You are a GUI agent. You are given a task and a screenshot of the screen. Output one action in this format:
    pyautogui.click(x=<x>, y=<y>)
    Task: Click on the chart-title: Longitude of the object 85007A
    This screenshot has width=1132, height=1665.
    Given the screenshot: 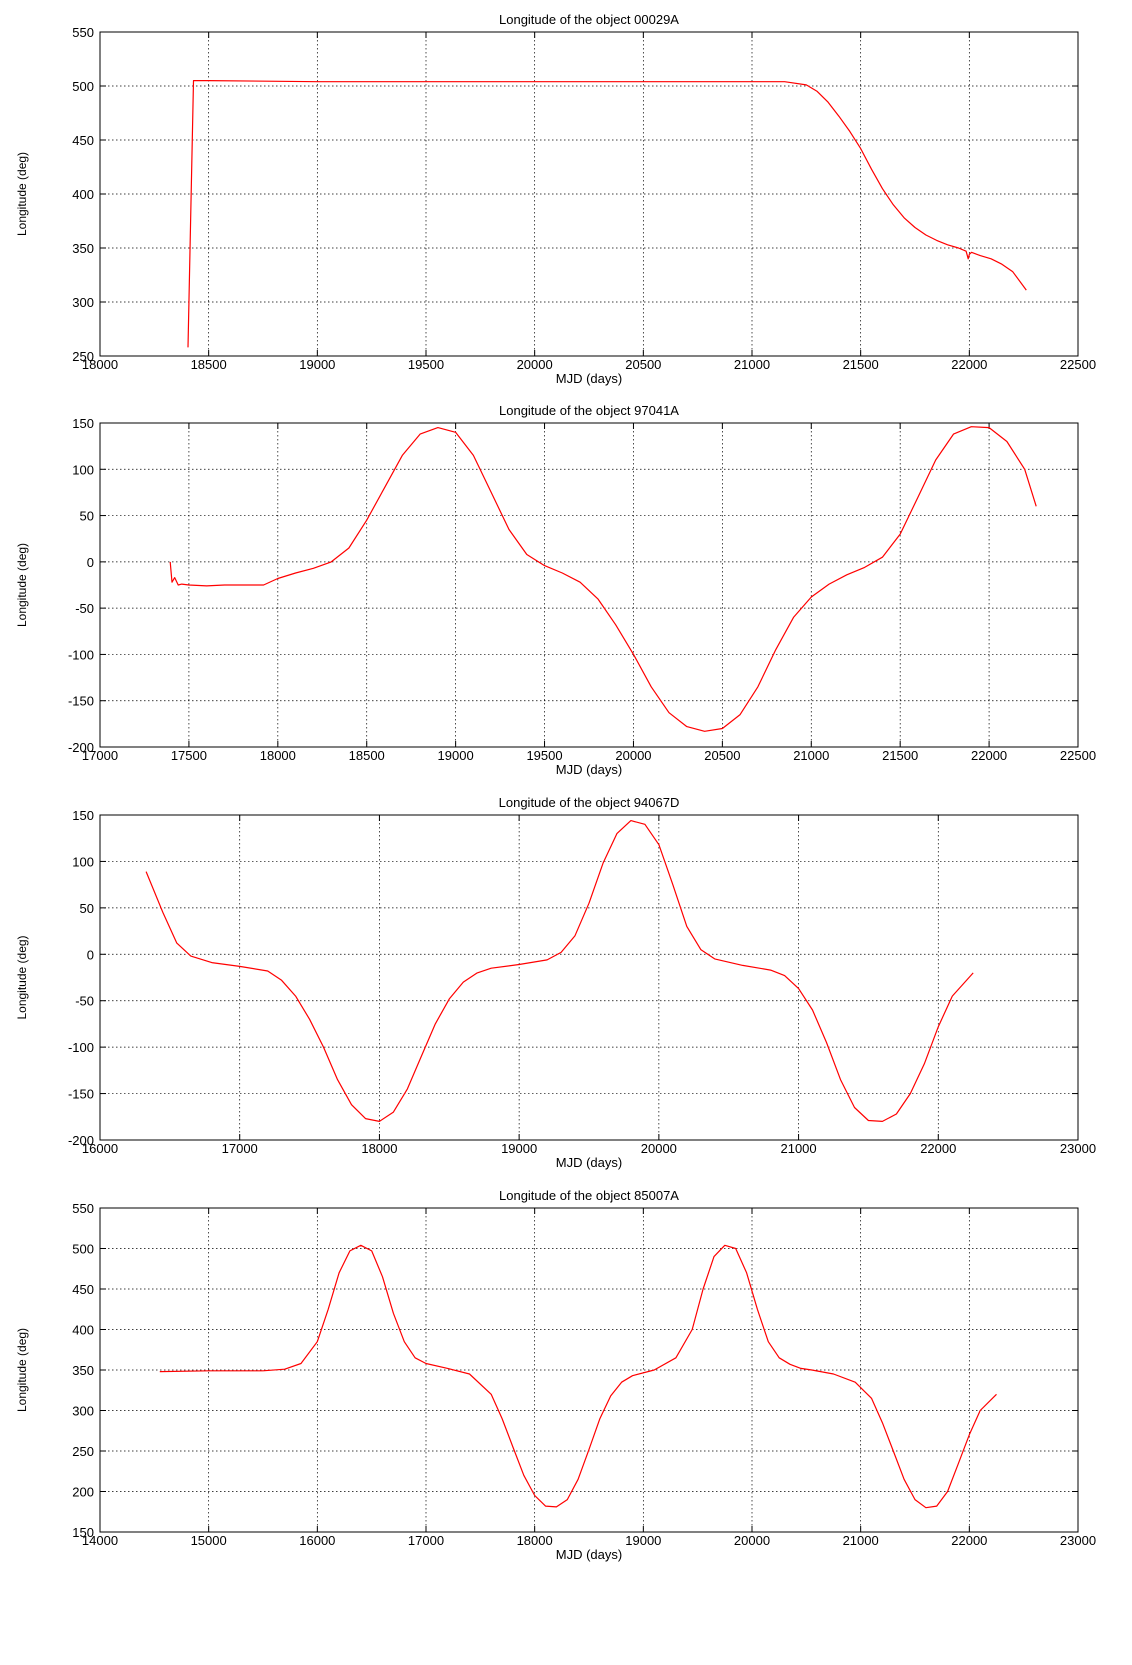 What is the action you would take?
    pyautogui.click(x=589, y=1195)
    